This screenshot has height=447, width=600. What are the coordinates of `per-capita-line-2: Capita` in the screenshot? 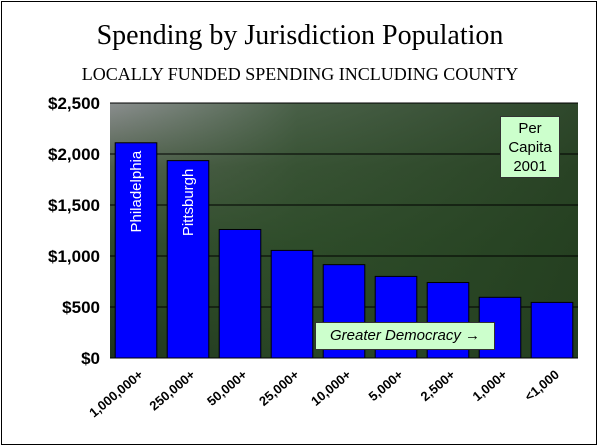 It's located at (530, 147).